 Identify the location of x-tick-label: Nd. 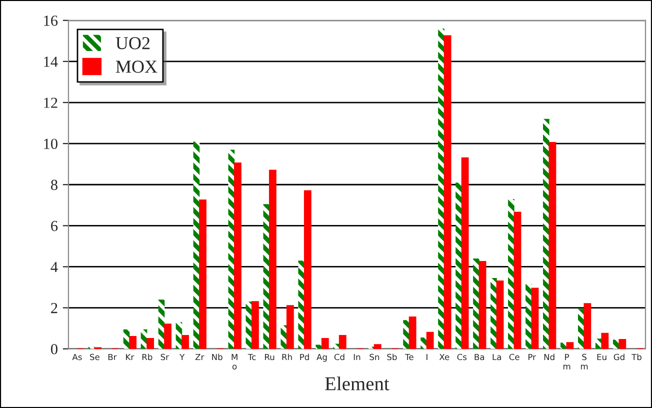
(549, 357).